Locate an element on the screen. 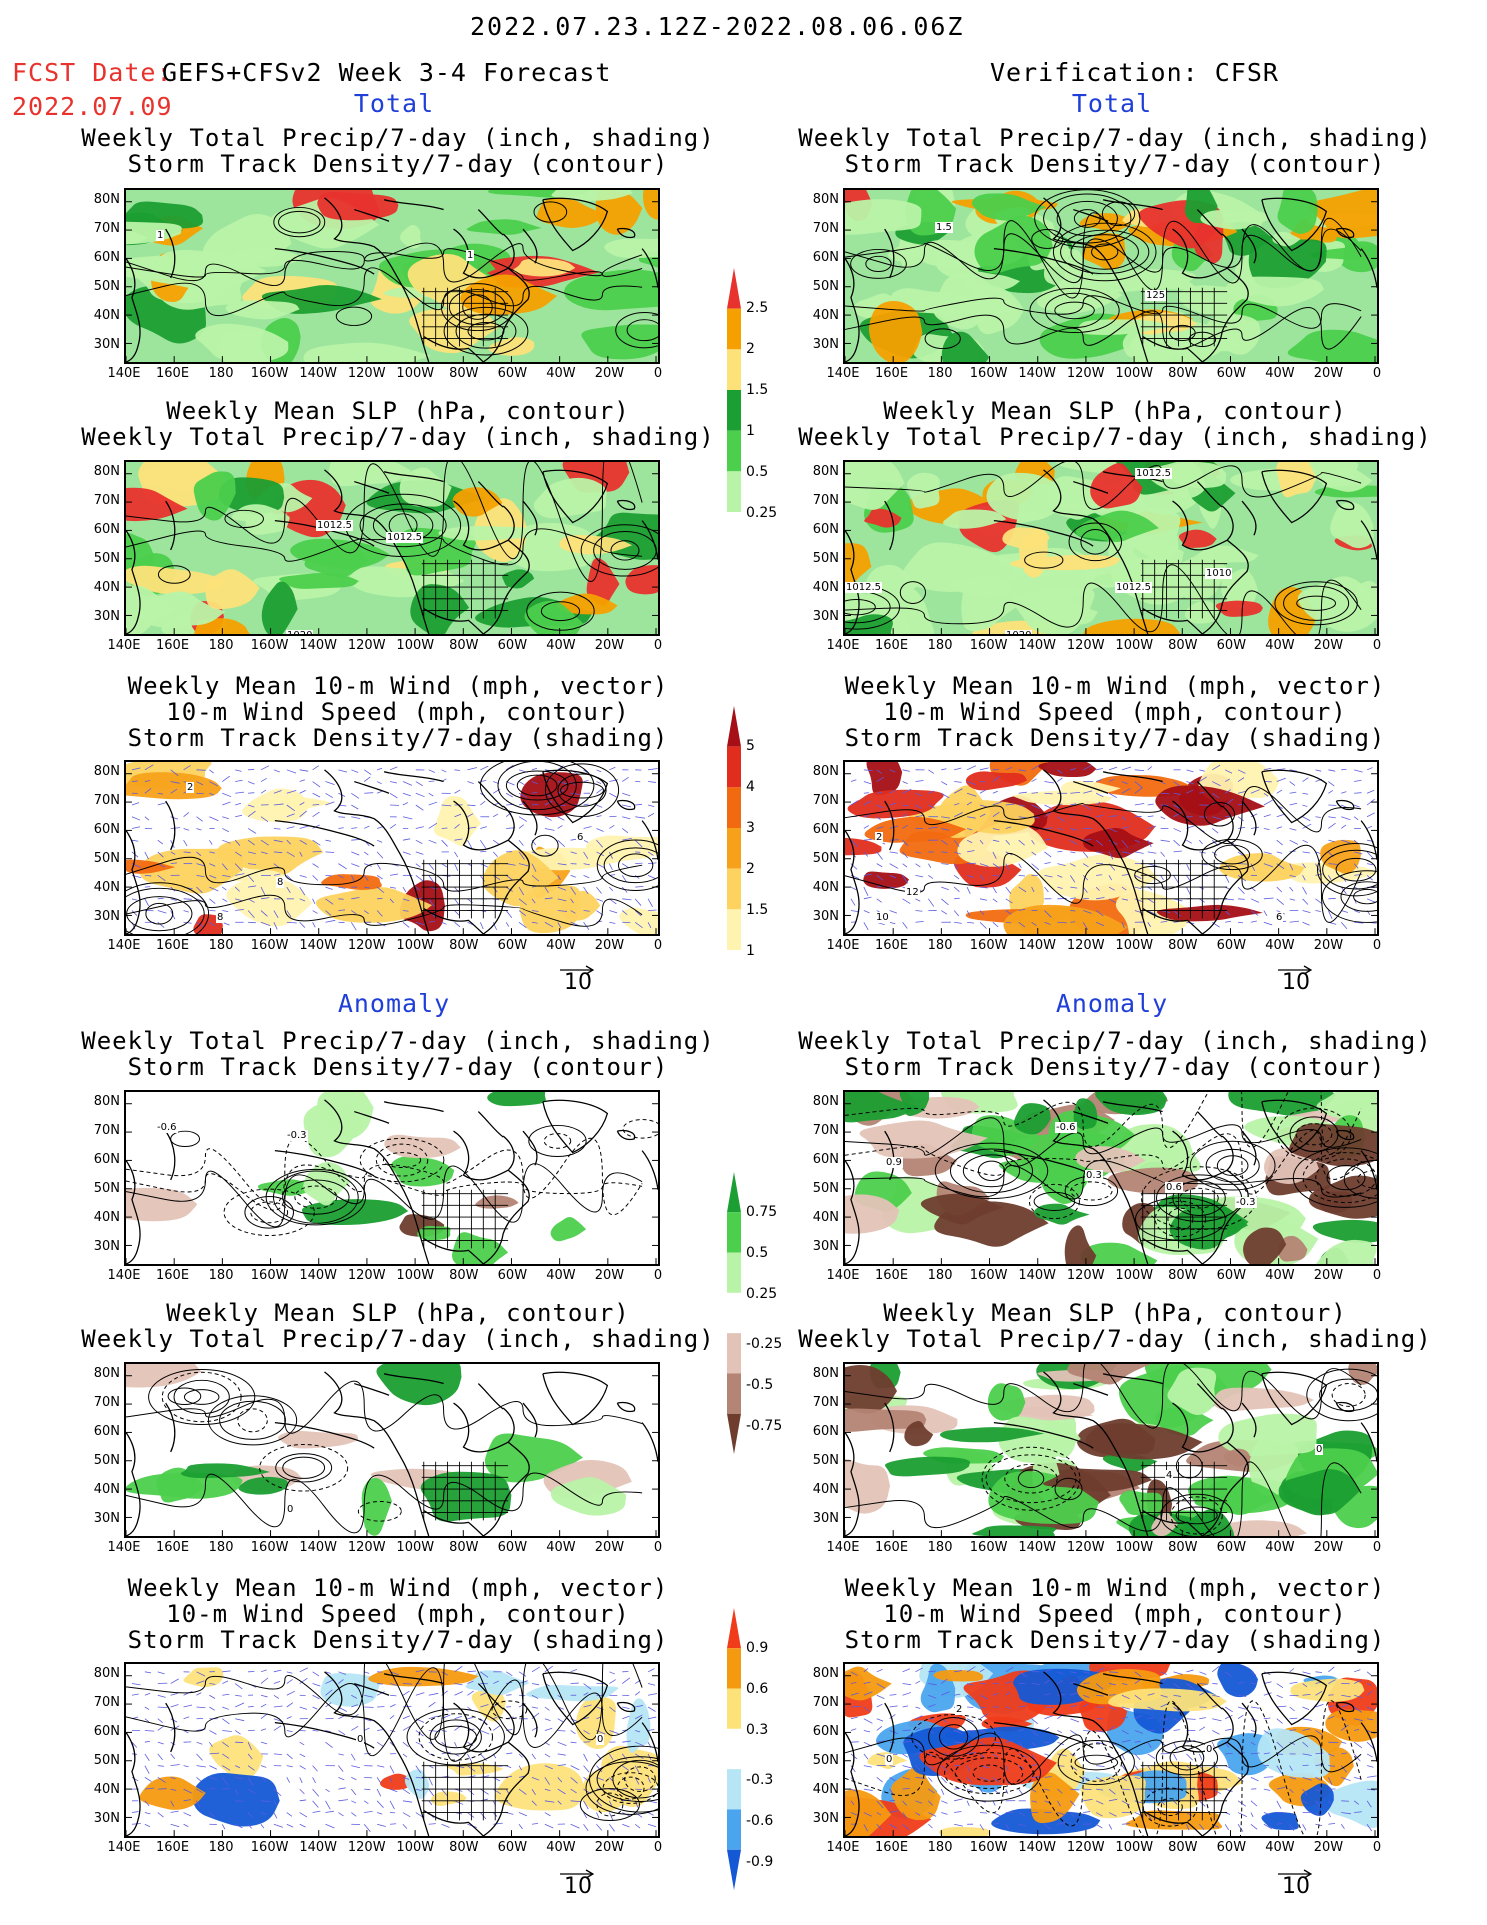  contour-label: 4 is located at coordinates (1169, 1475).